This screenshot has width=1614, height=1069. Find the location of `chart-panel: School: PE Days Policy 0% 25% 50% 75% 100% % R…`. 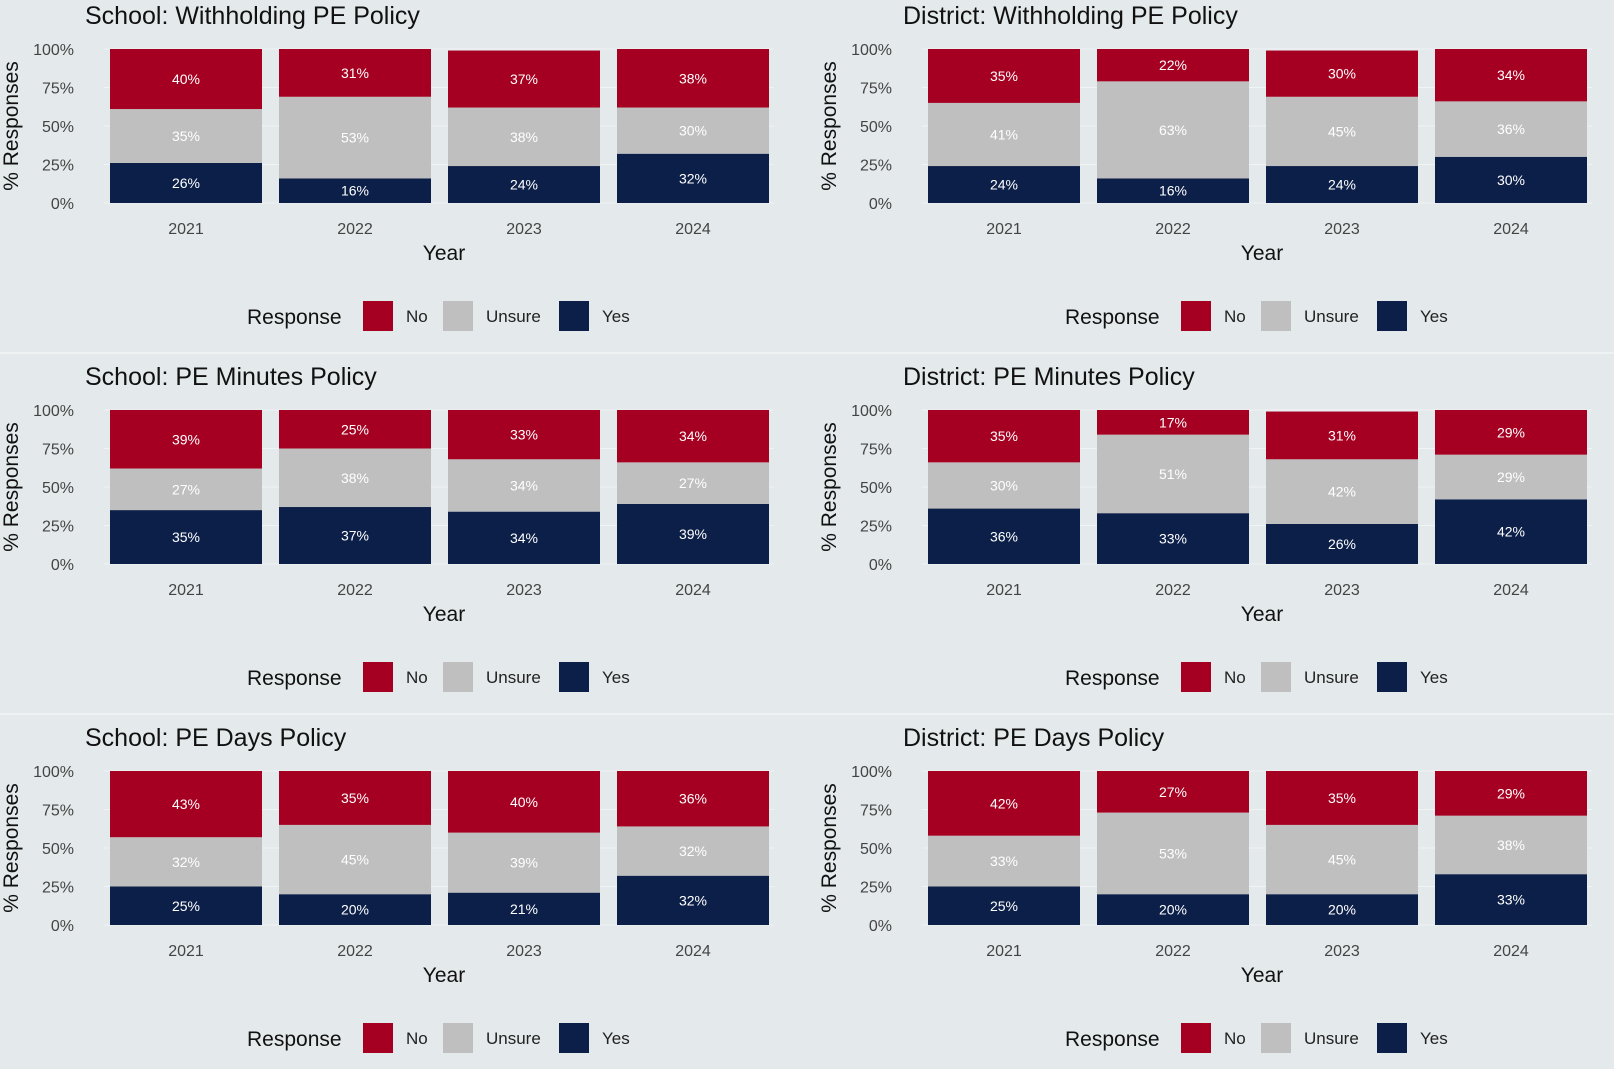

chart-panel: School: PE Days Policy 0% 25% 50% 75% 100% % R… is located at coordinates (387, 888).